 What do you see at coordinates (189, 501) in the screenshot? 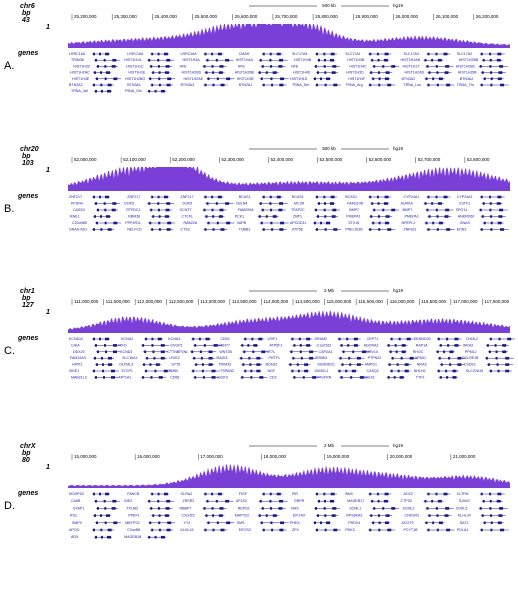
I see `gene-label: ZRSR2` at bounding box center [189, 501].